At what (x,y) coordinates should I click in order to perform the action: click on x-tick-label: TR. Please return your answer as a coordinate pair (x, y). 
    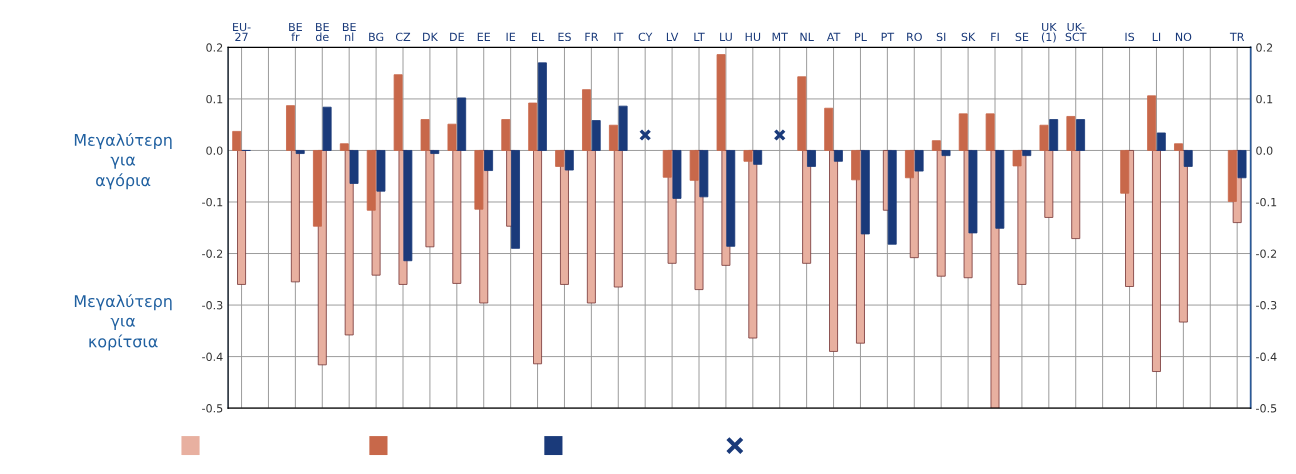
    Looking at the image, I should click on (1237, 36).